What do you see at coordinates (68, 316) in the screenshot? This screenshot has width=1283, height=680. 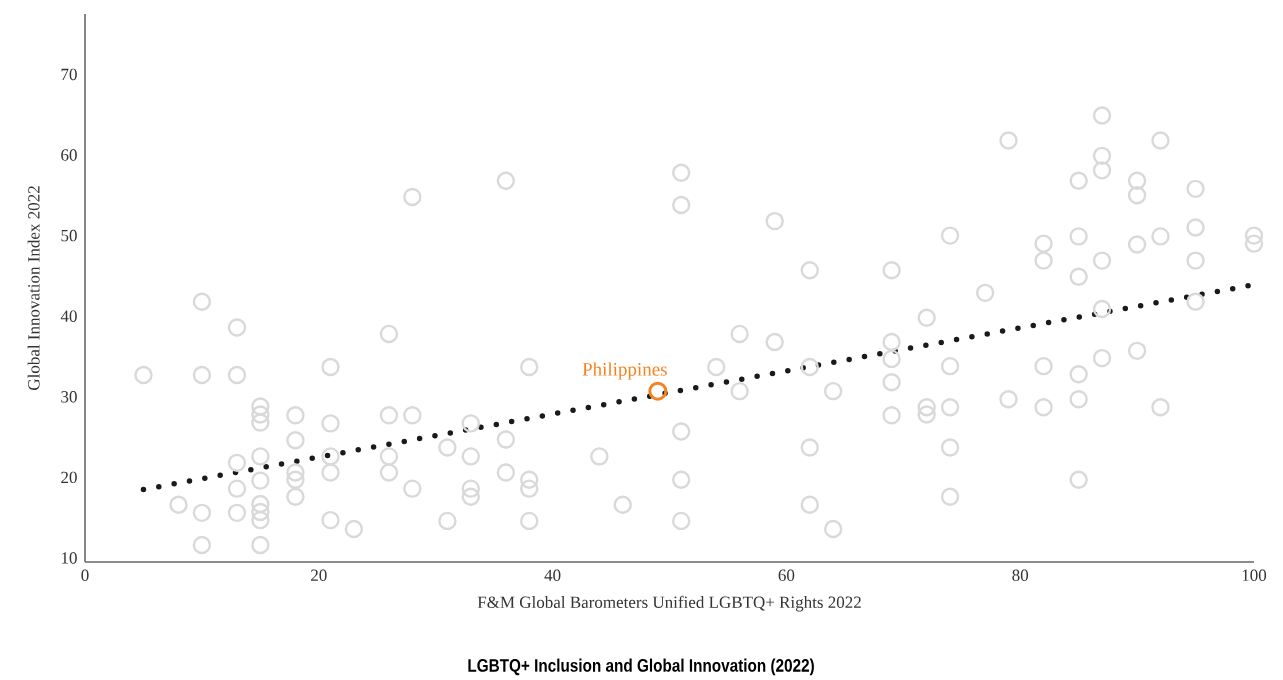 I see `y-tick-label: 40` at bounding box center [68, 316].